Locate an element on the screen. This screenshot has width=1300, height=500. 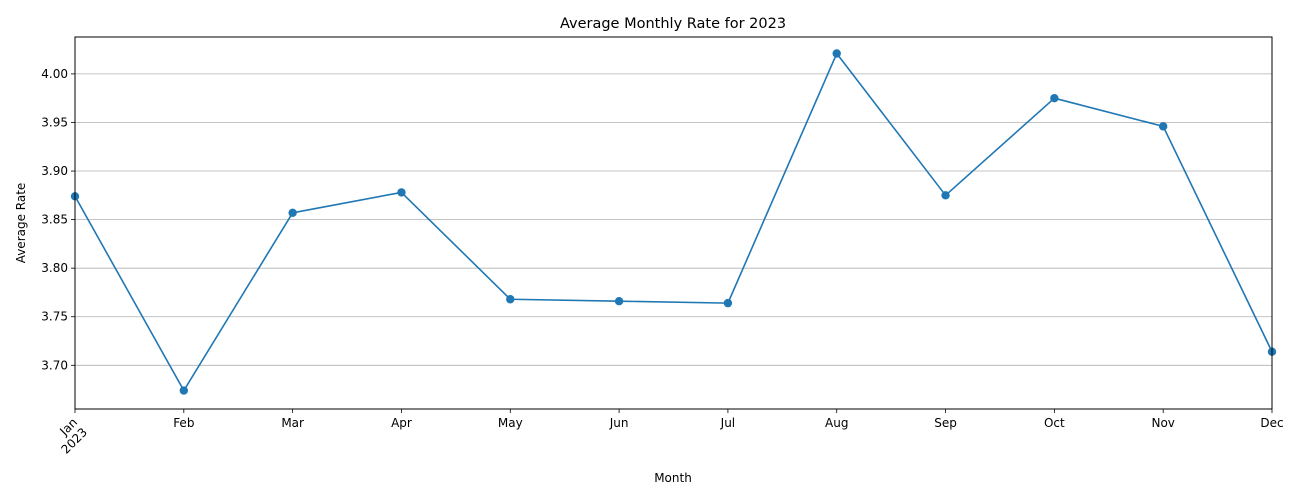
y-tick-label: 4.00 is located at coordinates (54, 74).